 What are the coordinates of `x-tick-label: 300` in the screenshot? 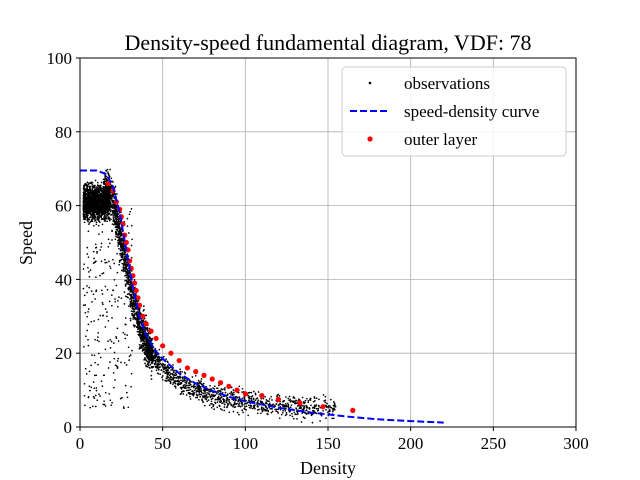 It's located at (576, 443).